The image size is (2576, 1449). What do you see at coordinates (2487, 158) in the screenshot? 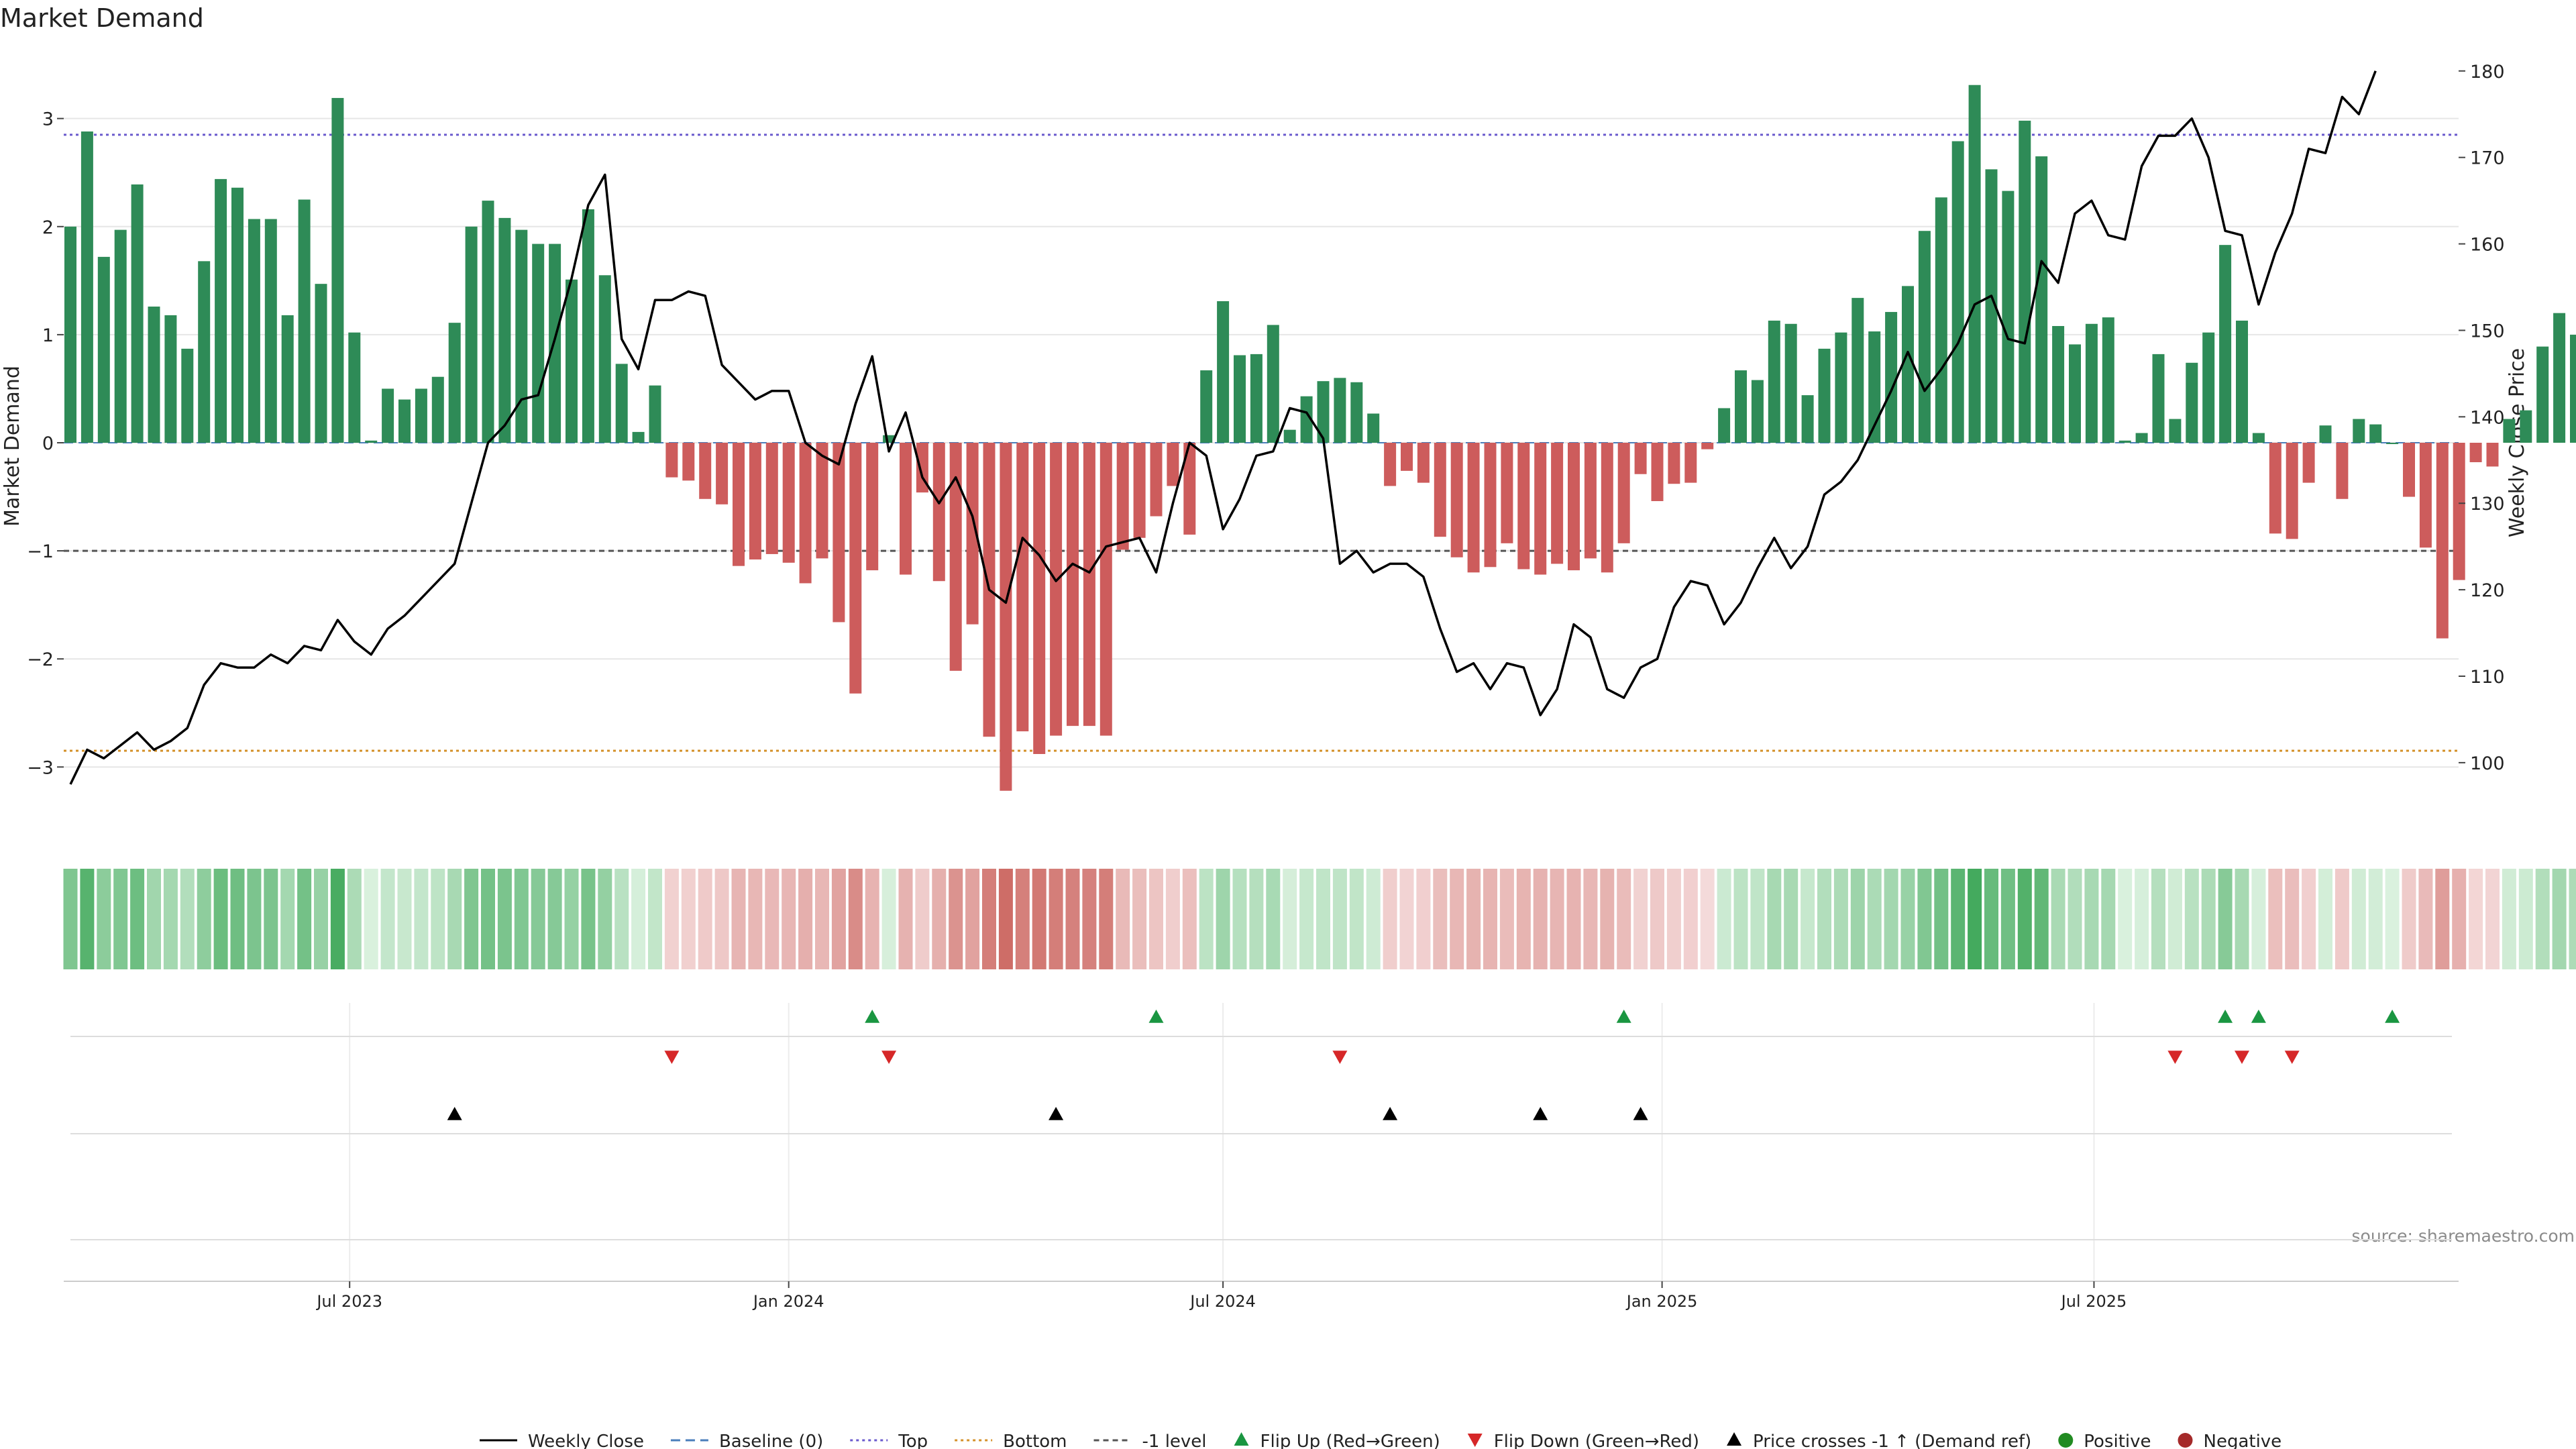
I see `right-axis-tick-label: 170` at bounding box center [2487, 158].